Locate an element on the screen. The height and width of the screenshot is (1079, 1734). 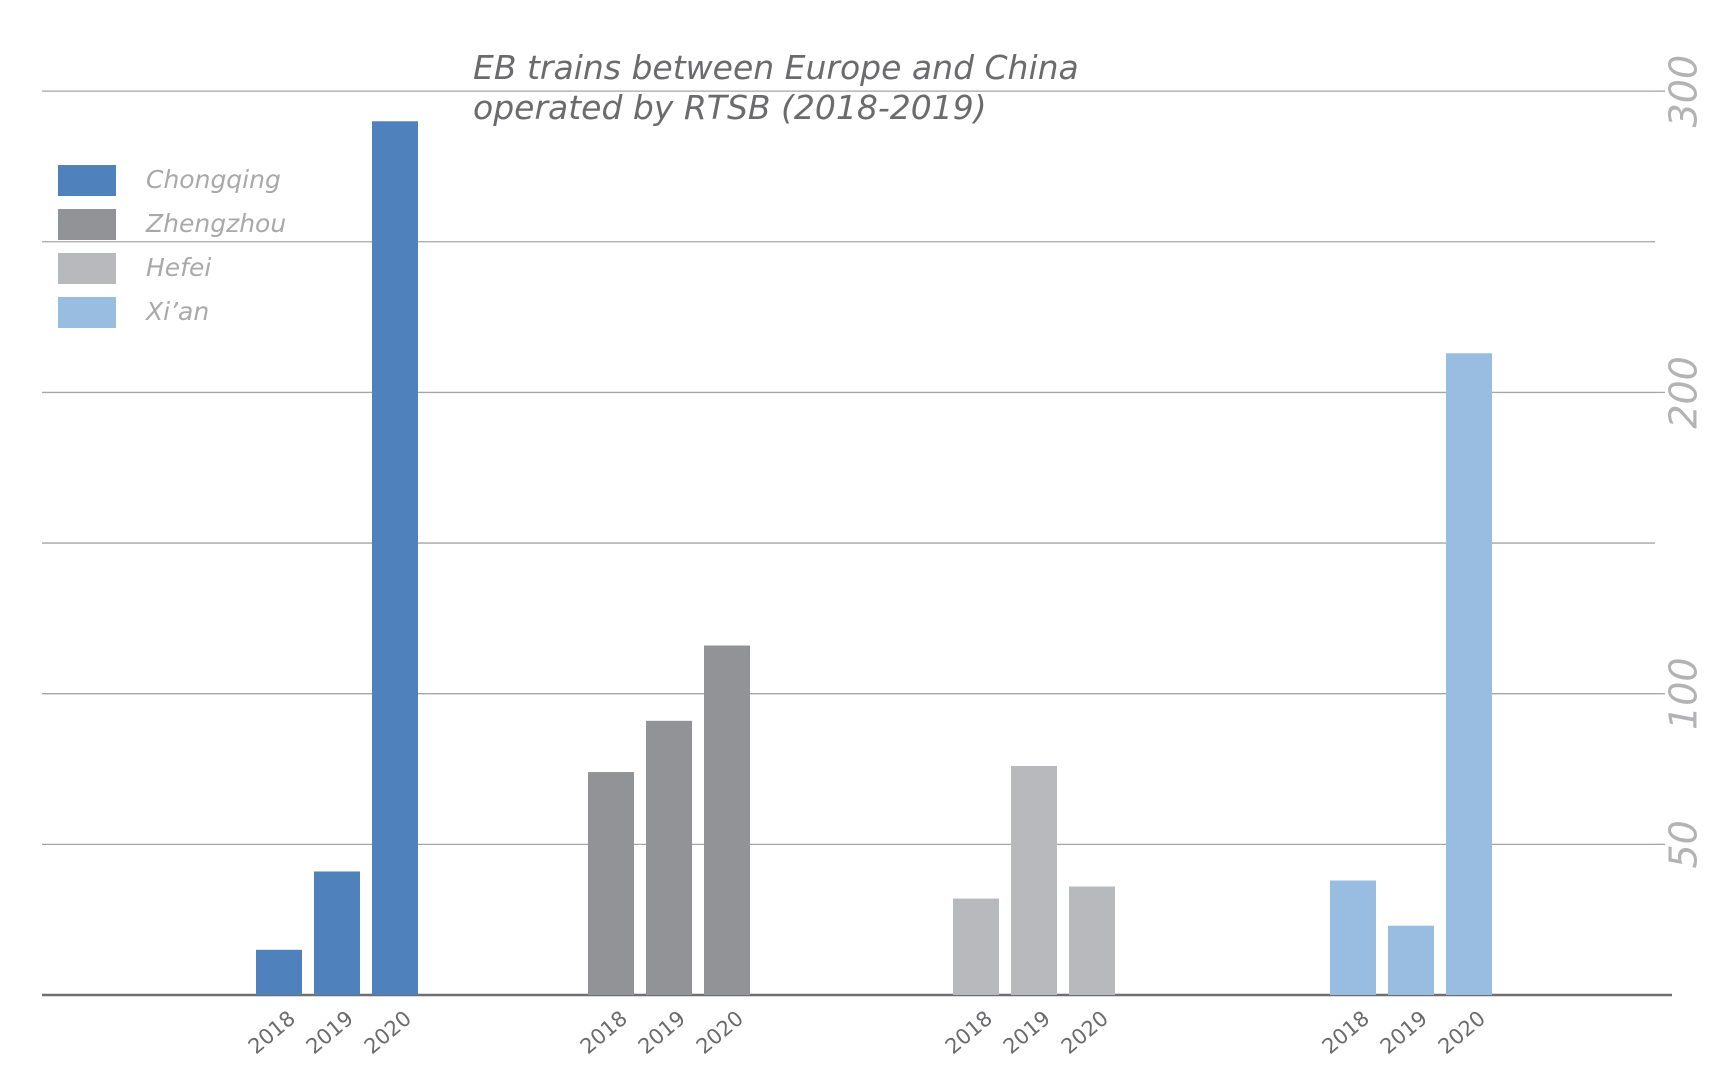
y-tick-label: 100 is located at coordinates (1684, 693).